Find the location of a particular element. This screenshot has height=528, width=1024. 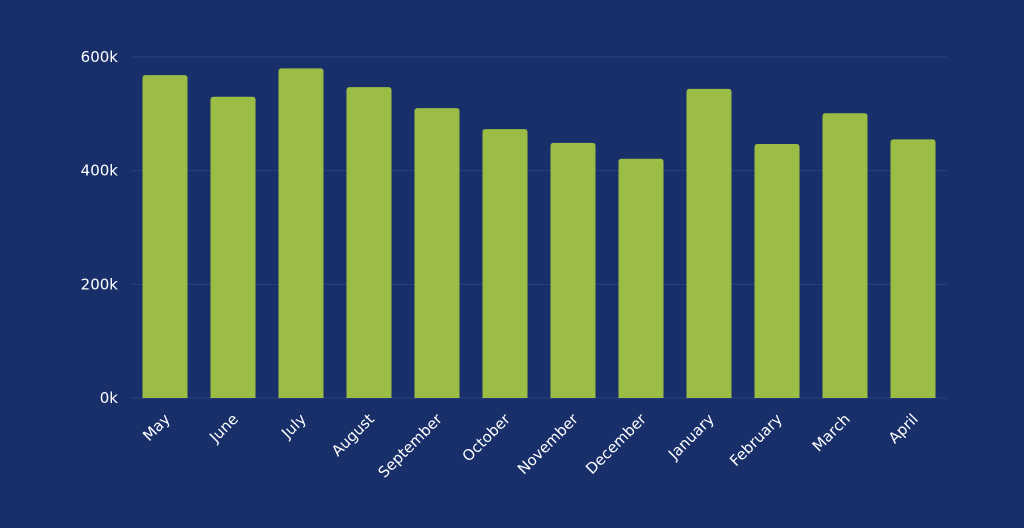

bar-august is located at coordinates (369, 242).